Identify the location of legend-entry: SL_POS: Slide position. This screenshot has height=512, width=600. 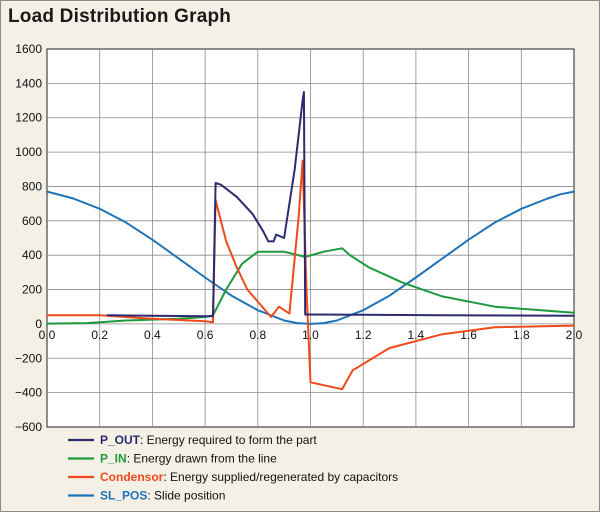
(162, 496).